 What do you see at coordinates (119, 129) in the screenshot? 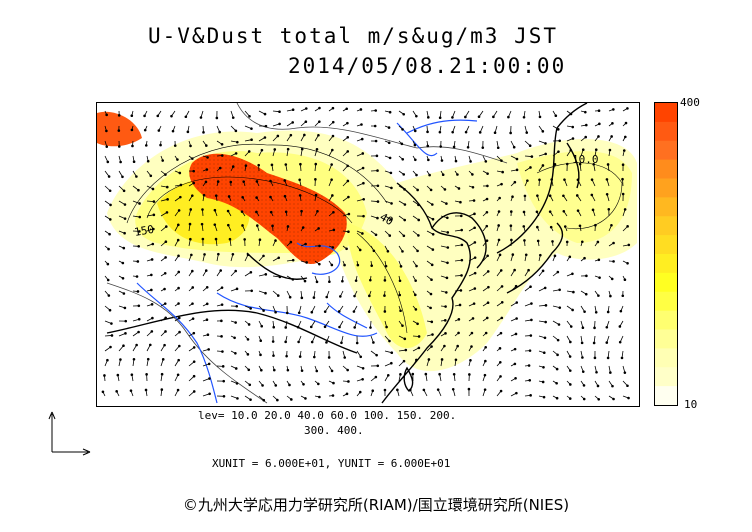
I see `dust-core-northwest` at bounding box center [119, 129].